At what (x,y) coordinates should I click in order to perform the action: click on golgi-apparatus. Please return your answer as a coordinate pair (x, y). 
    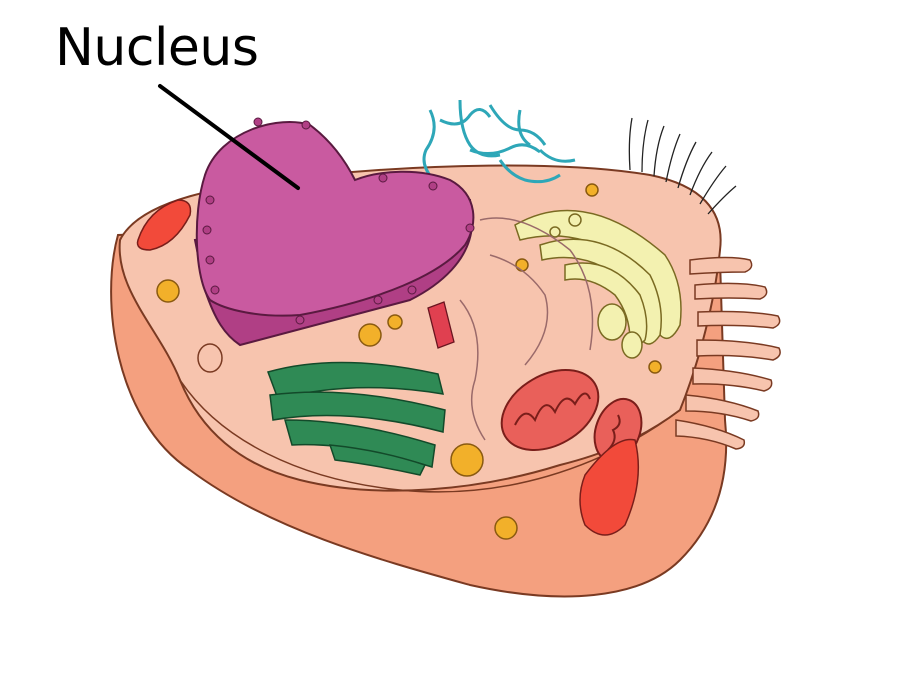
    Looking at the image, I should click on (598, 284).